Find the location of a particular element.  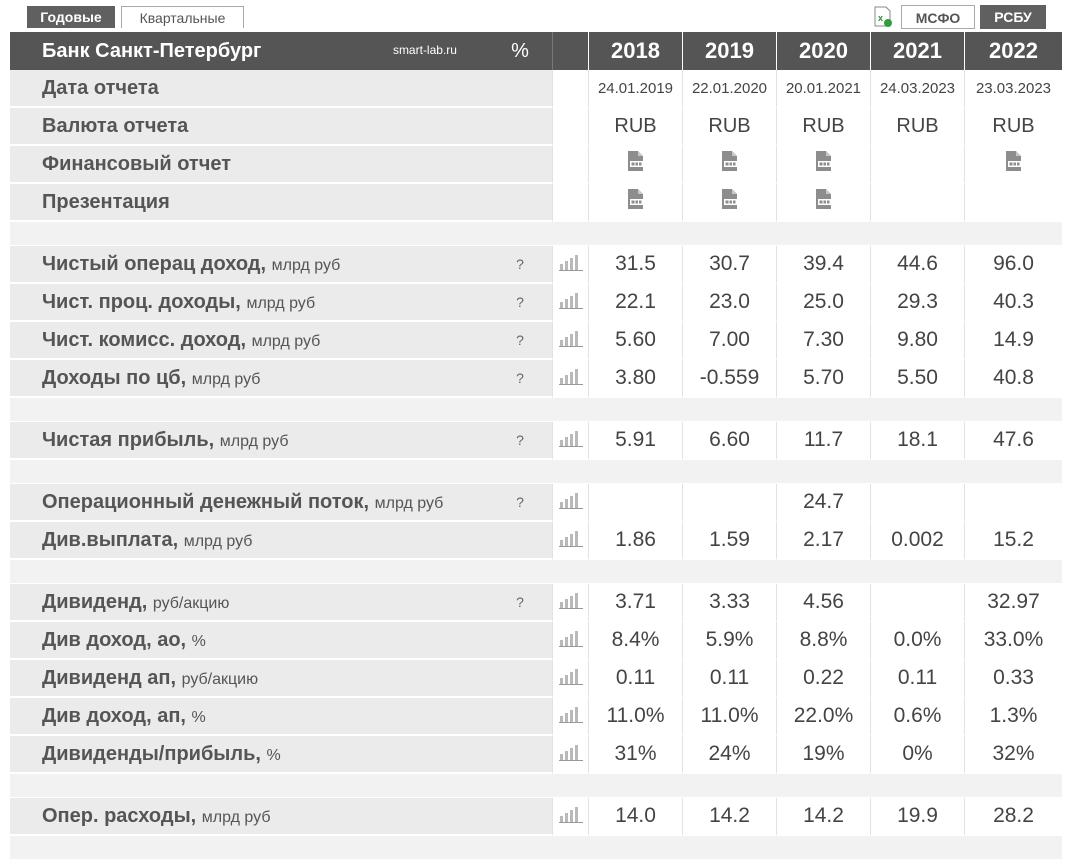

net_op_income-help-cell: ? is located at coordinates (520, 265).